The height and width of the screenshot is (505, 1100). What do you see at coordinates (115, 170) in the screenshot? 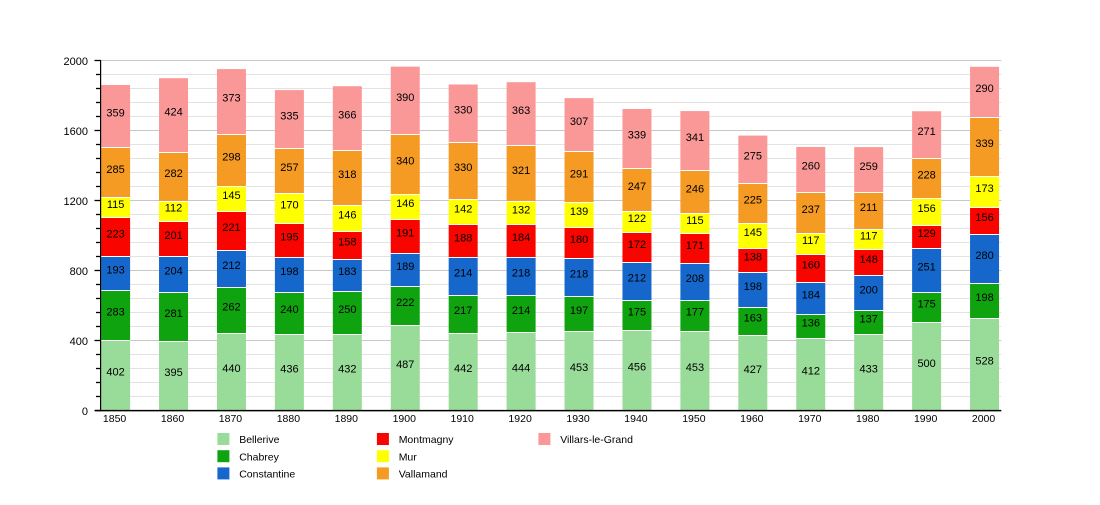
I see `svg-text: 285` at bounding box center [115, 170].